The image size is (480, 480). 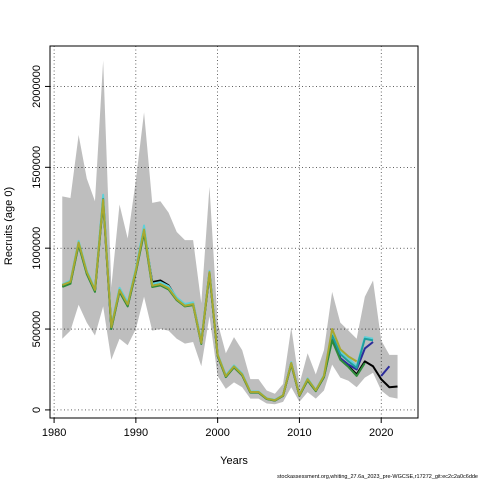 What do you see at coordinates (37, 329) in the screenshot?
I see `y-tick-label: 500000` at bounding box center [37, 329].